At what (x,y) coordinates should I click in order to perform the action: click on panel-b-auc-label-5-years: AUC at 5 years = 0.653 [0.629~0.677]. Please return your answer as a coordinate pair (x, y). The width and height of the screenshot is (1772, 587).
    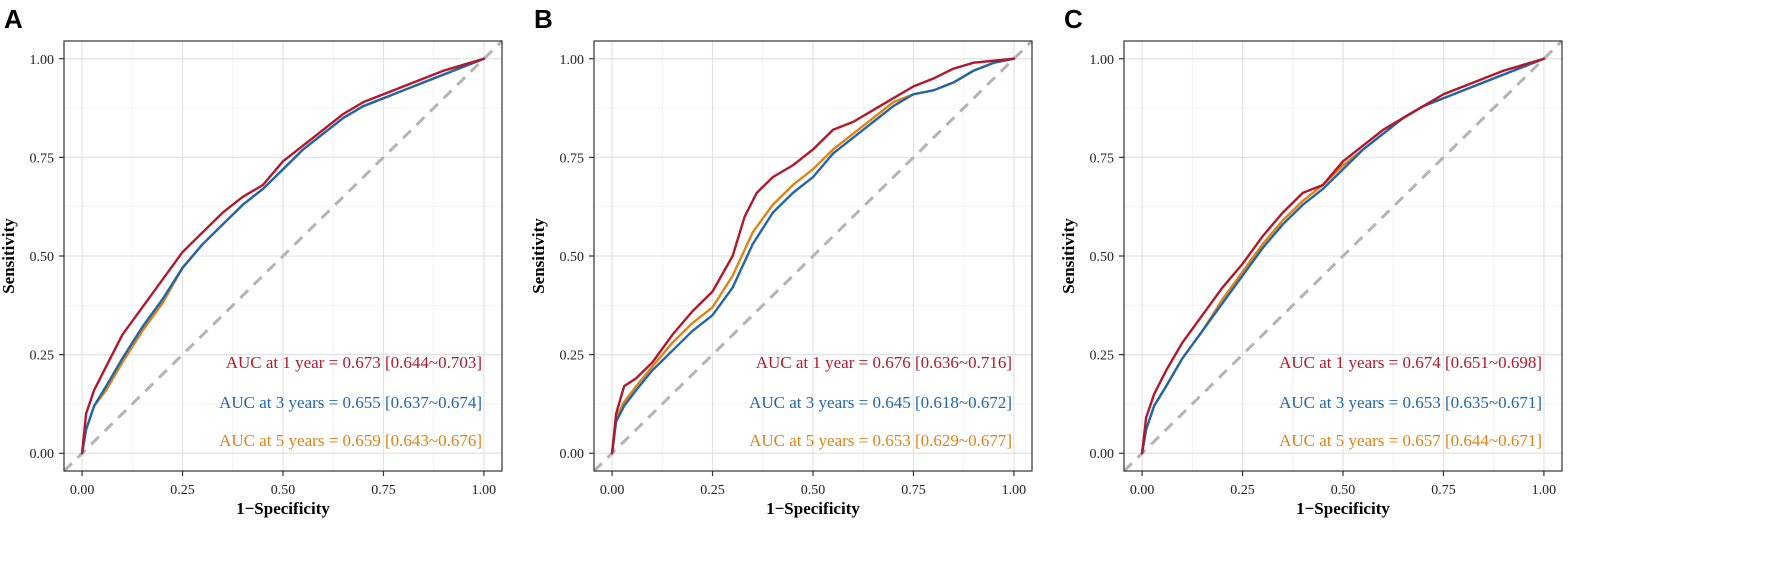
    Looking at the image, I should click on (880, 440).